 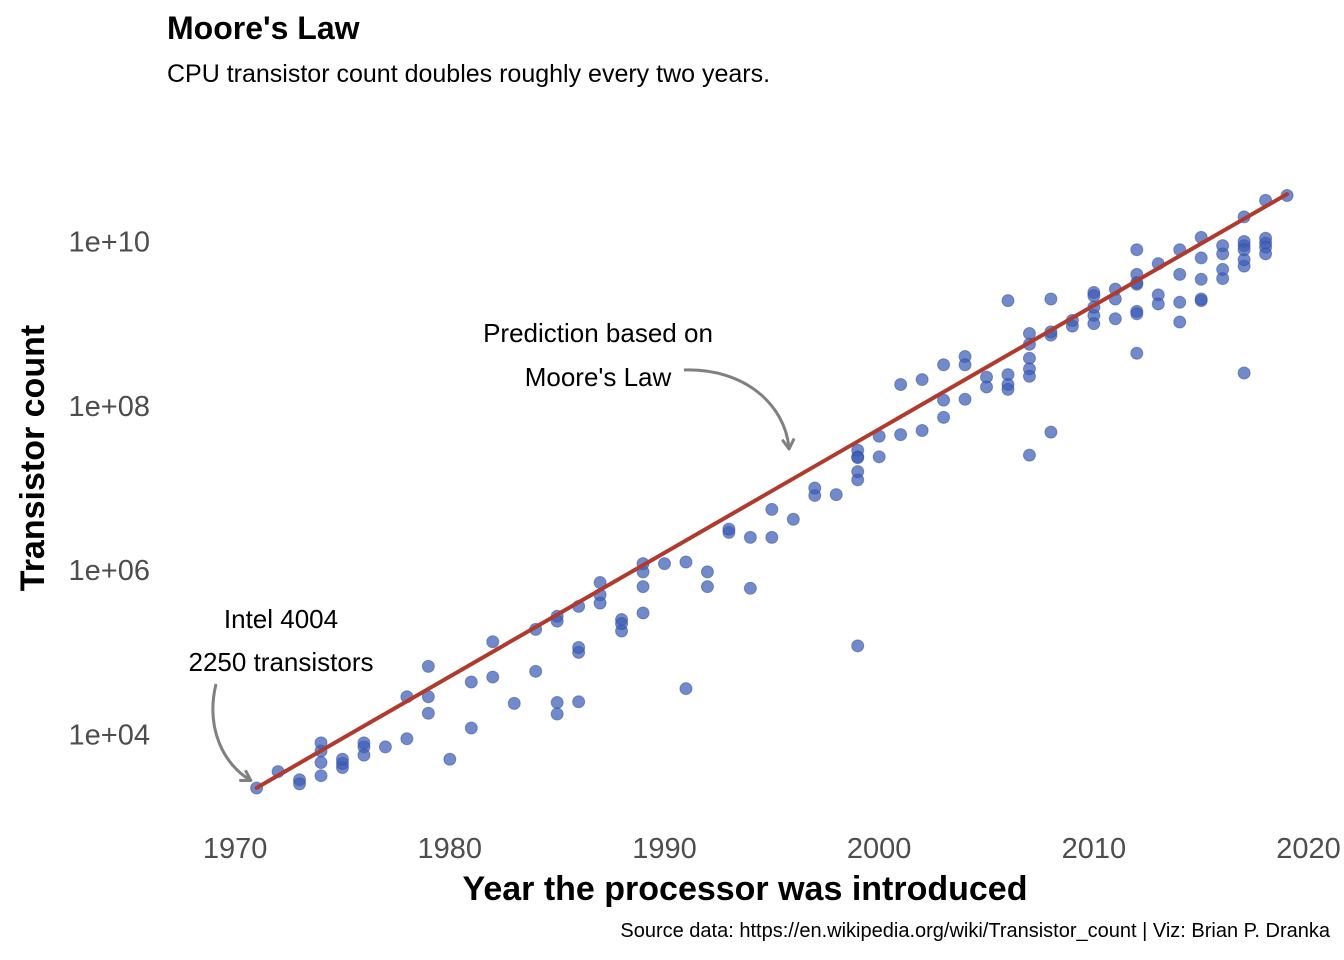 What do you see at coordinates (230, 731) in the screenshot?
I see `annotation-intel-4004-arrow` at bounding box center [230, 731].